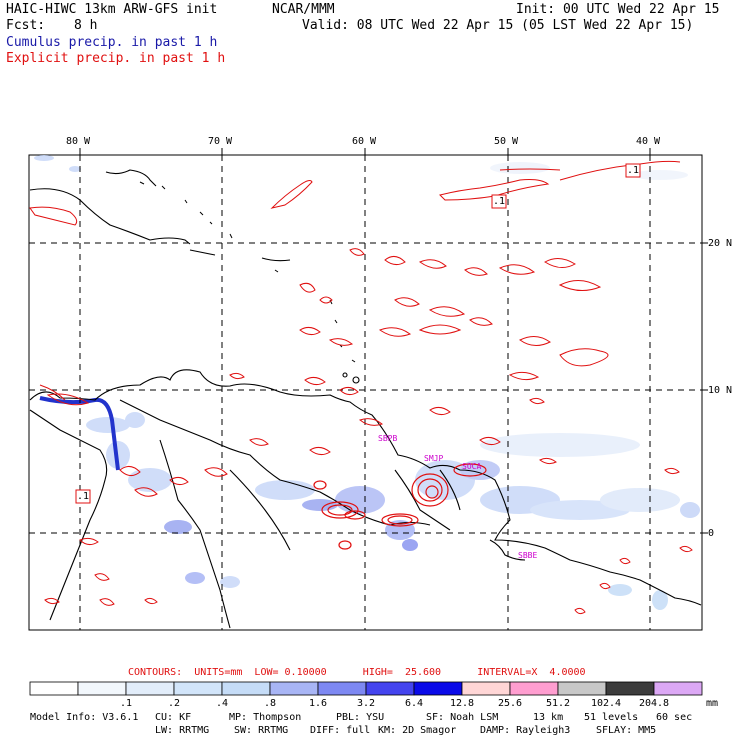 The width and height of the screenshot is (740, 740). I want to click on model-info-mp: MP: Thompson, so click(265, 717).